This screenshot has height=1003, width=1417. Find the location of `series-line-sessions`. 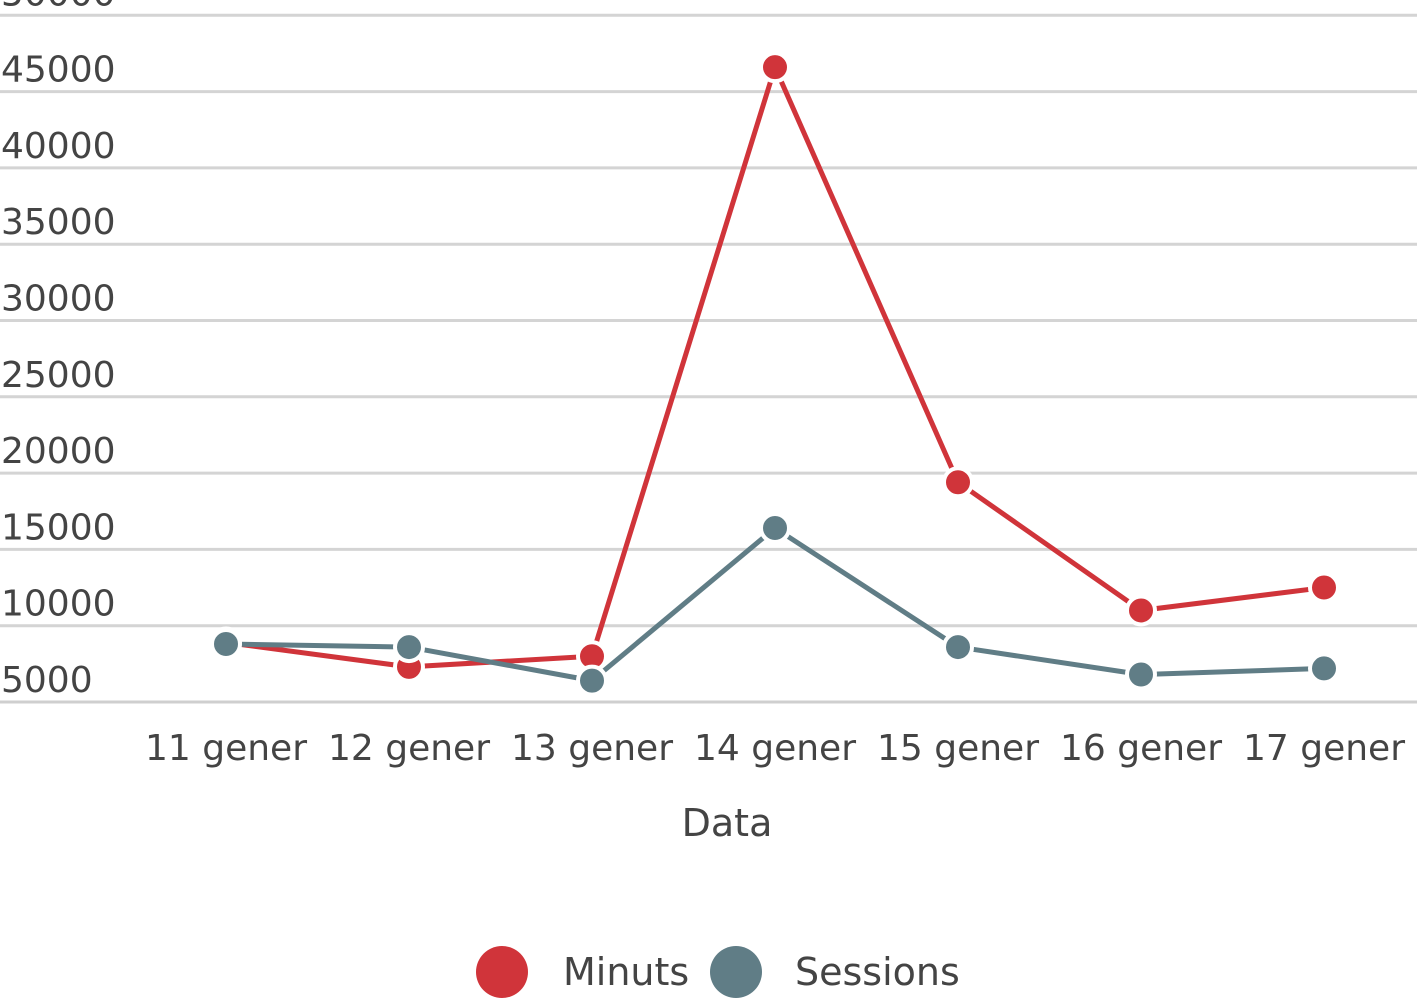

series-line-sessions is located at coordinates (775, 604).